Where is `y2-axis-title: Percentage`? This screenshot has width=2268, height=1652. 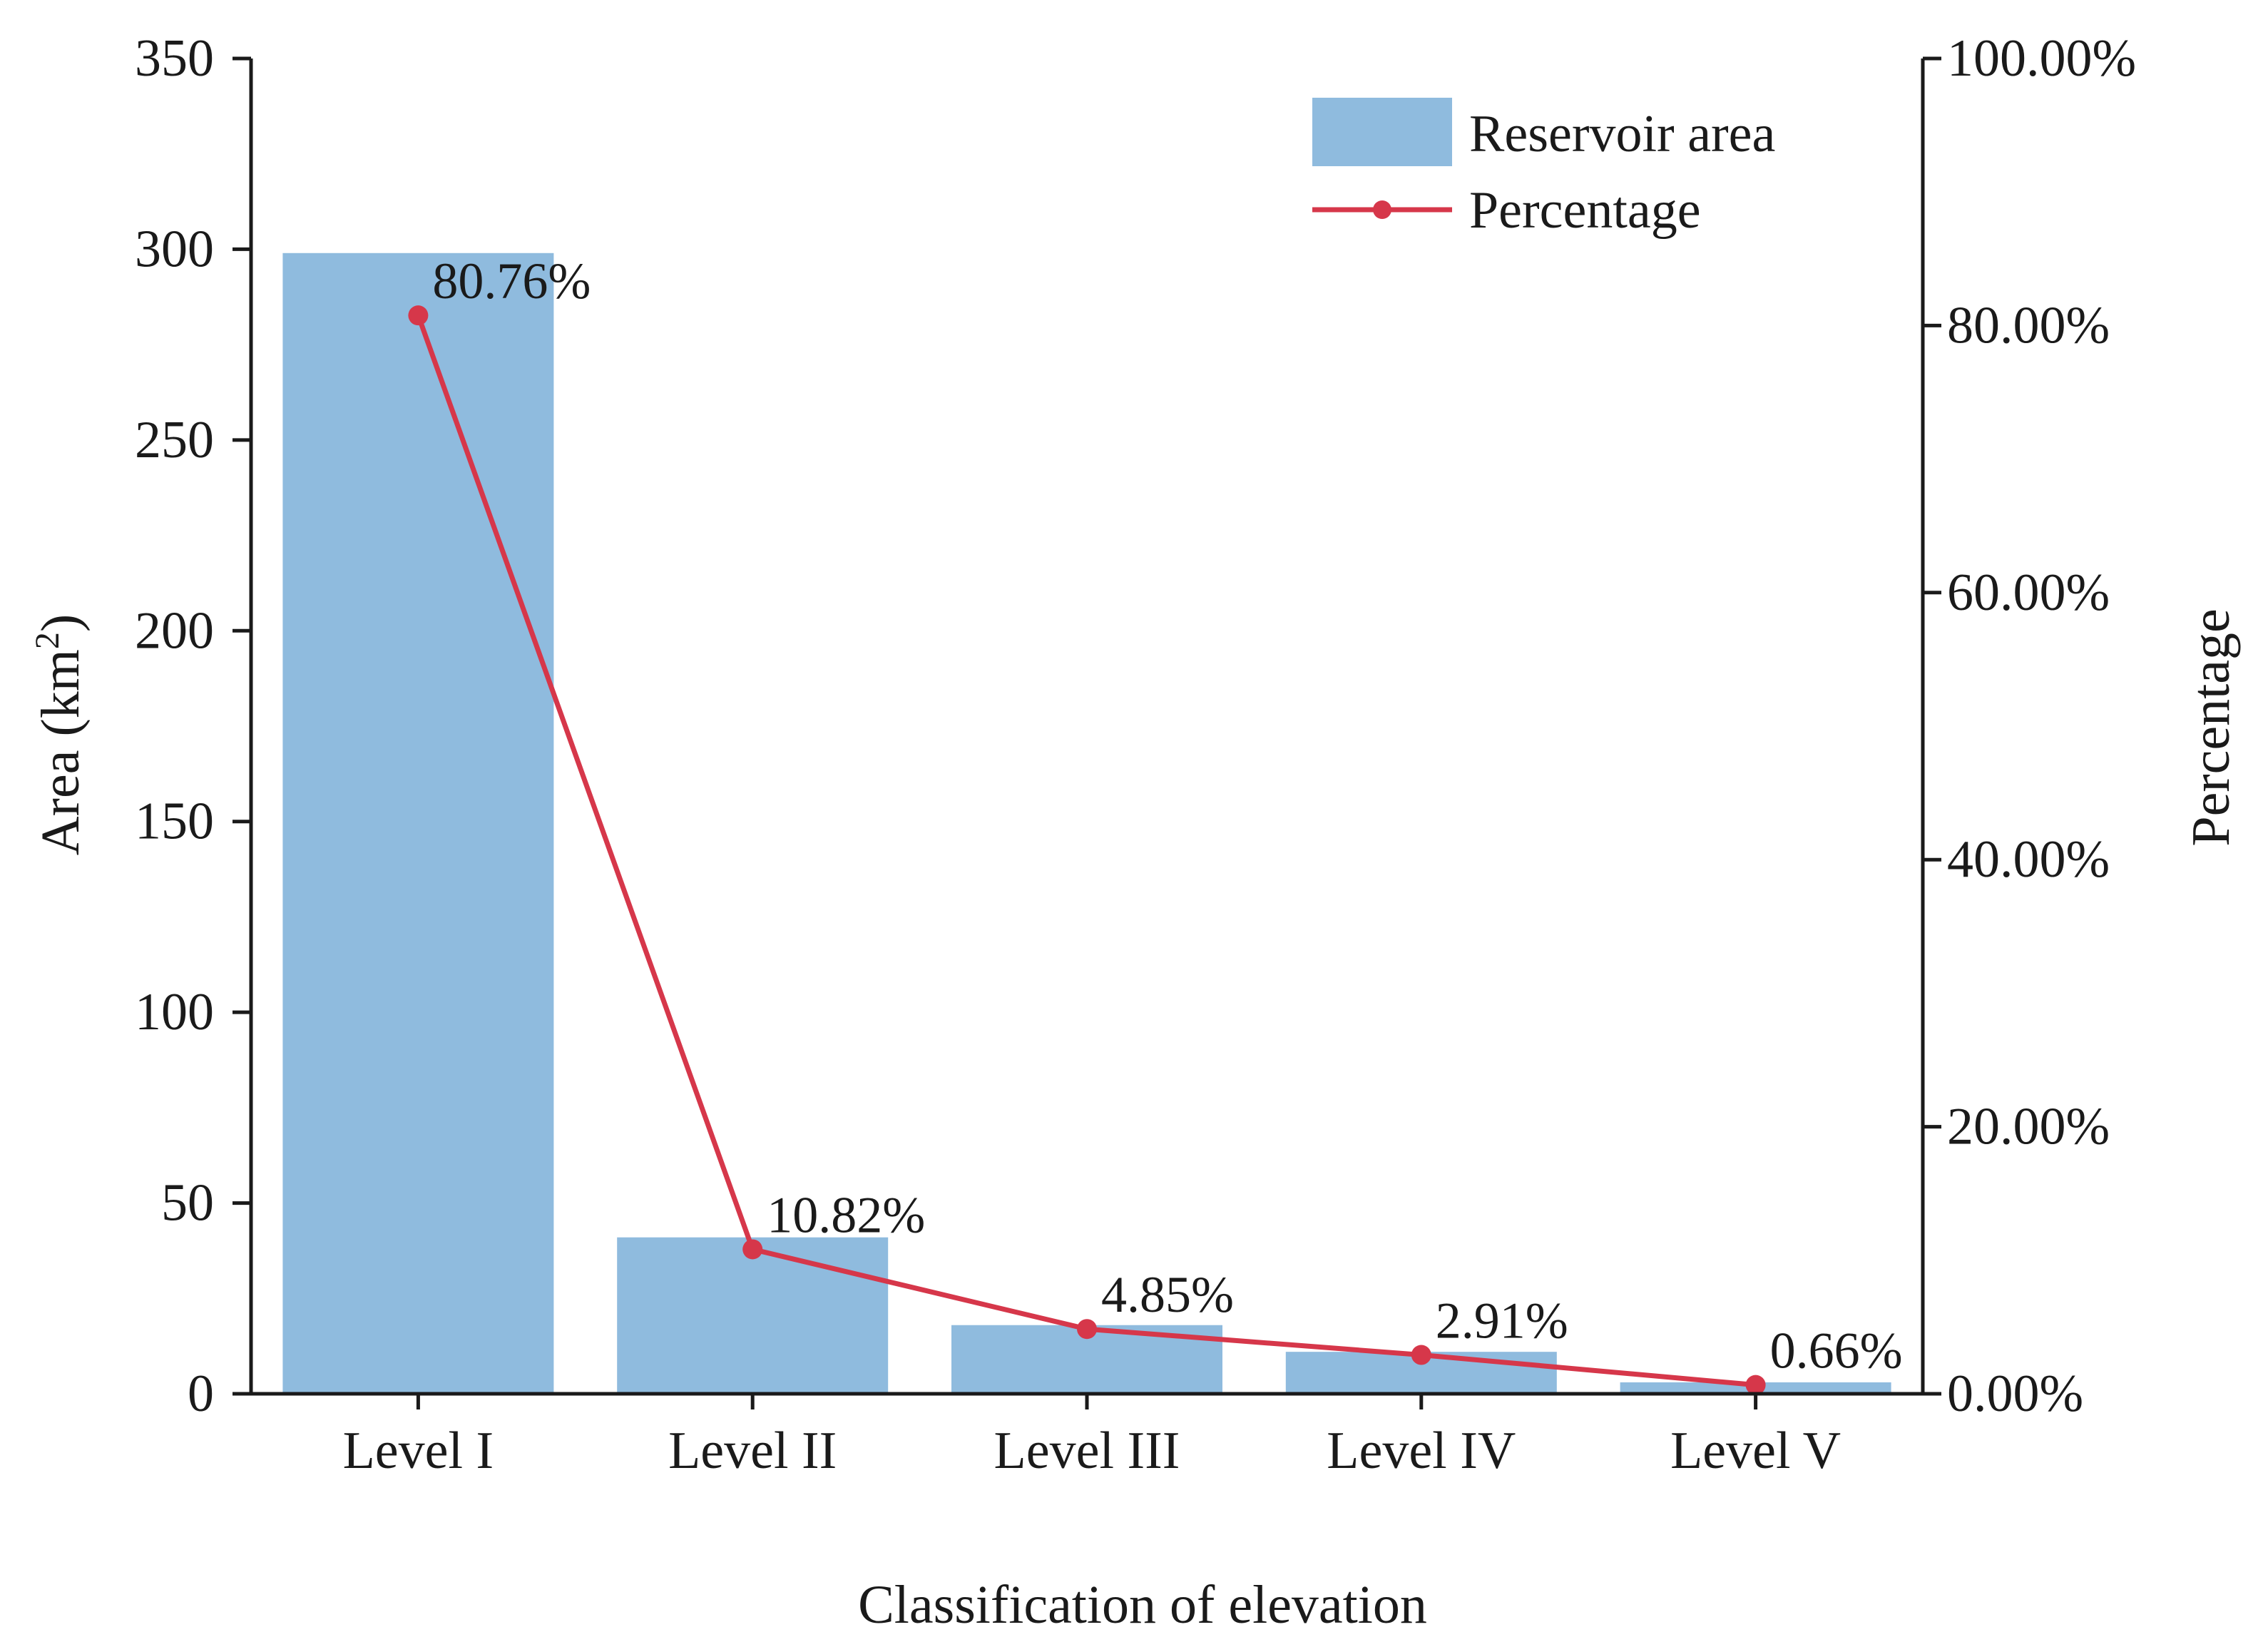
y2-axis-title: Percentage is located at coordinates (2211, 727).